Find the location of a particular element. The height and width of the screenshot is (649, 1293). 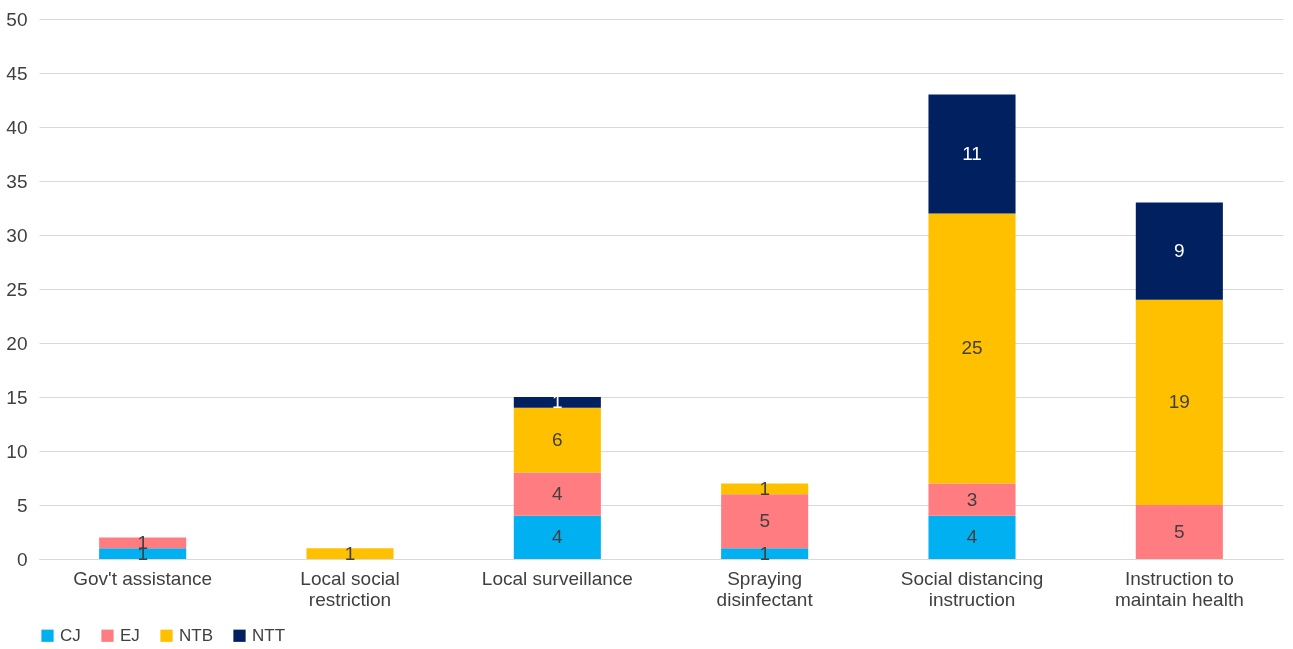

x-tick-label: Gov't assistance is located at coordinates (143, 578).